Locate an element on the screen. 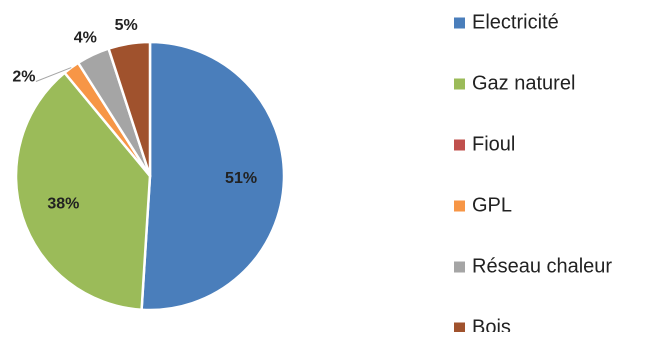  data-label-bois: 5% is located at coordinates (126, 25).